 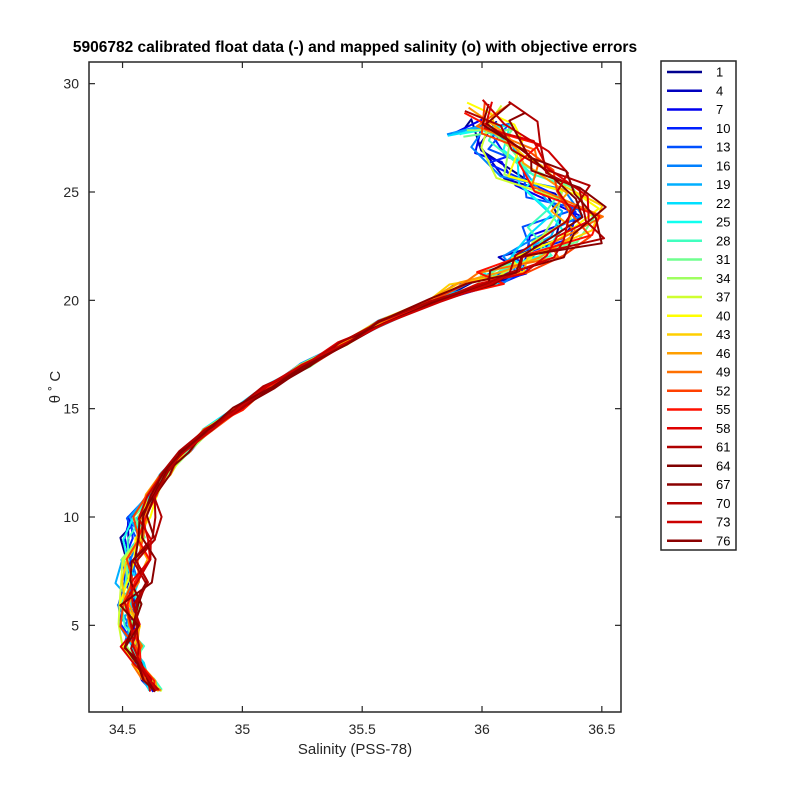 I want to click on legend-entry: 52, so click(x=723, y=390).